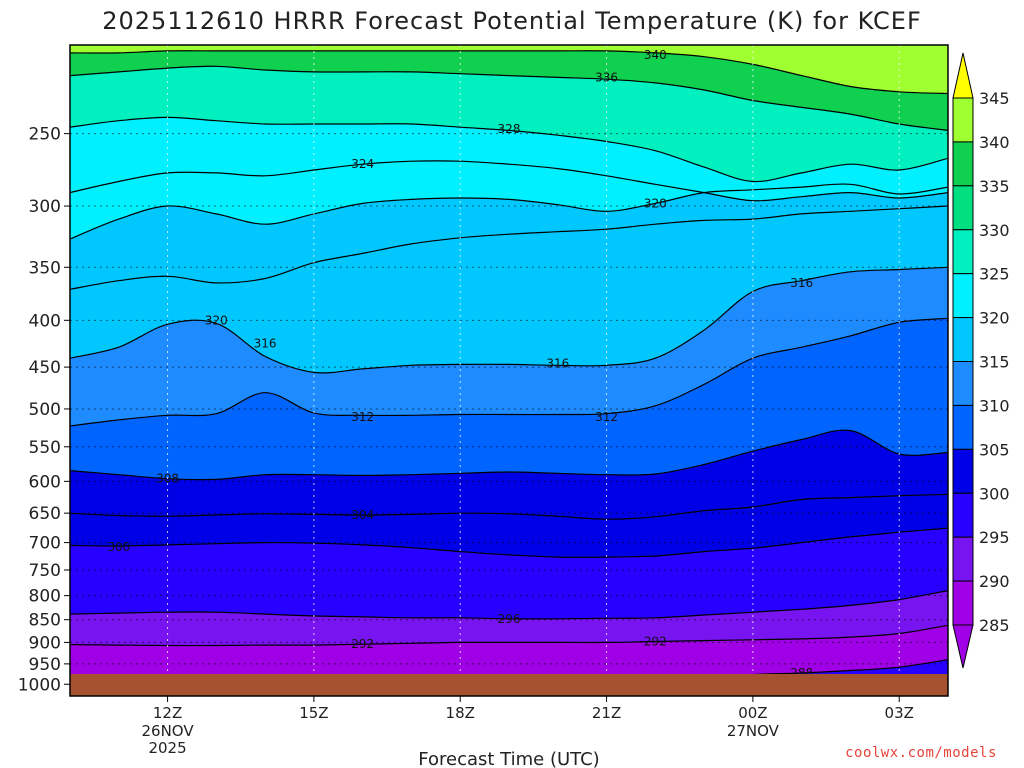 The image size is (1024, 768). What do you see at coordinates (167, 731) in the screenshot?
I see `x-tick-date-12Z: 26NOV` at bounding box center [167, 731].